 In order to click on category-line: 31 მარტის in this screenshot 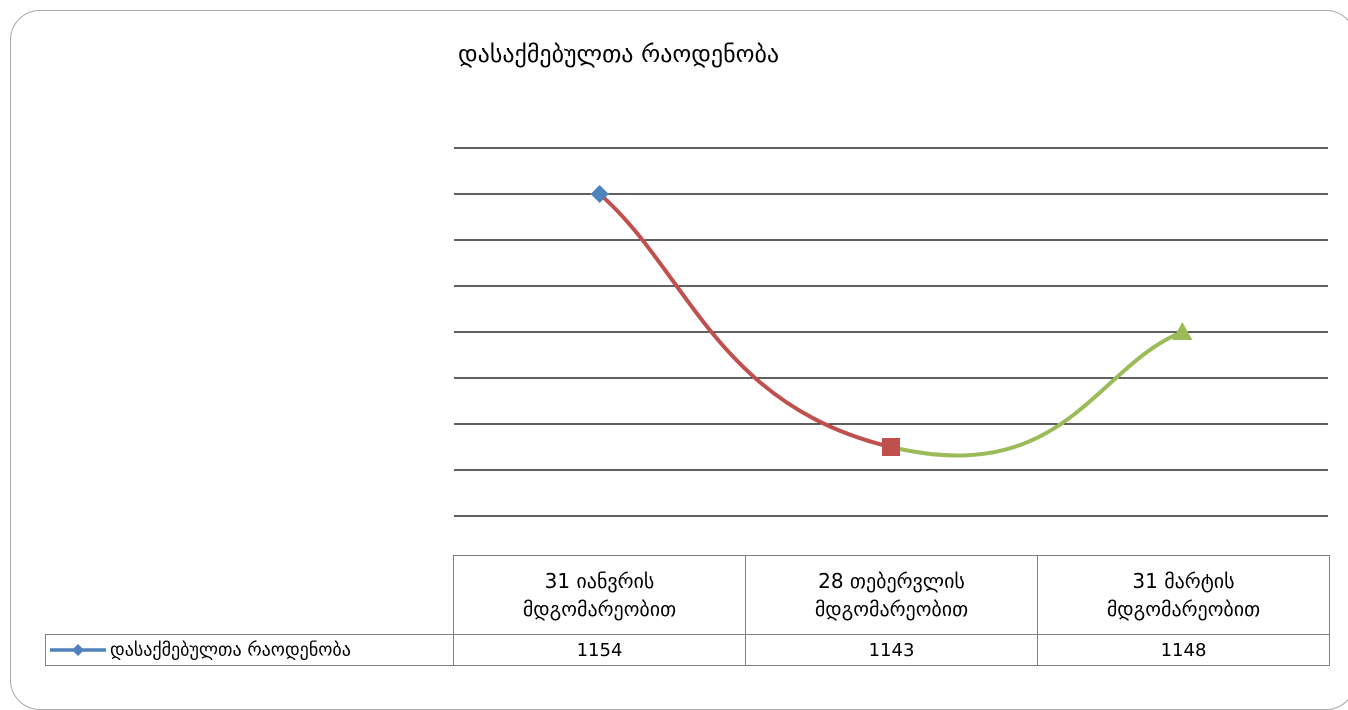, I will do `click(1183, 581)`.